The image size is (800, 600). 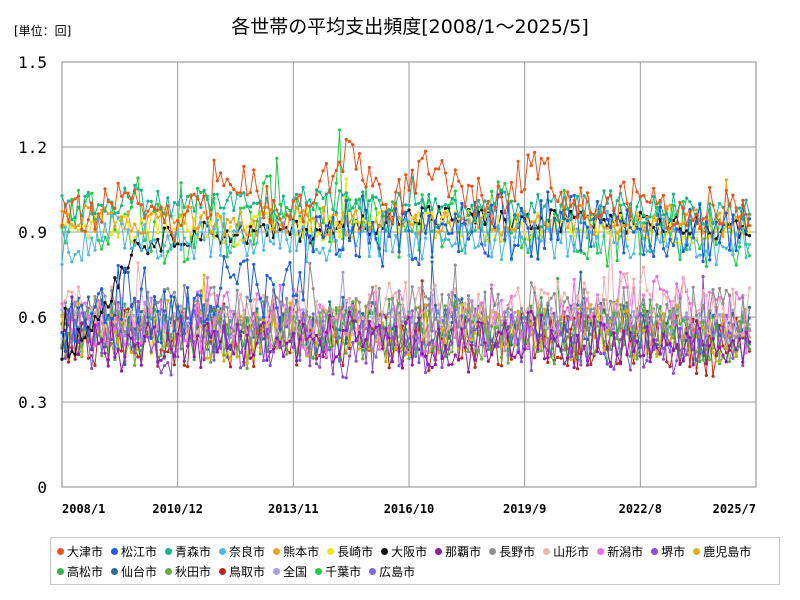 I want to click on x-tick-label: 2016/10, so click(x=409, y=509).